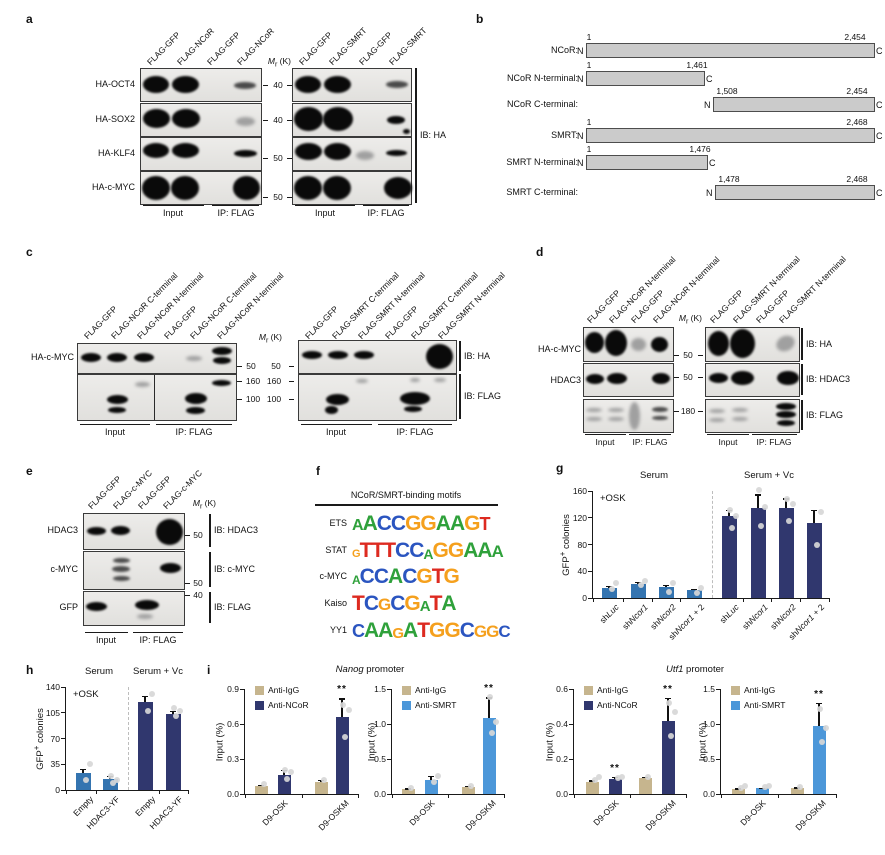 The height and width of the screenshot is (855, 885). What do you see at coordinates (233, 759) in the screenshot?
I see `y-tick-label: 0.3` at bounding box center [233, 759].